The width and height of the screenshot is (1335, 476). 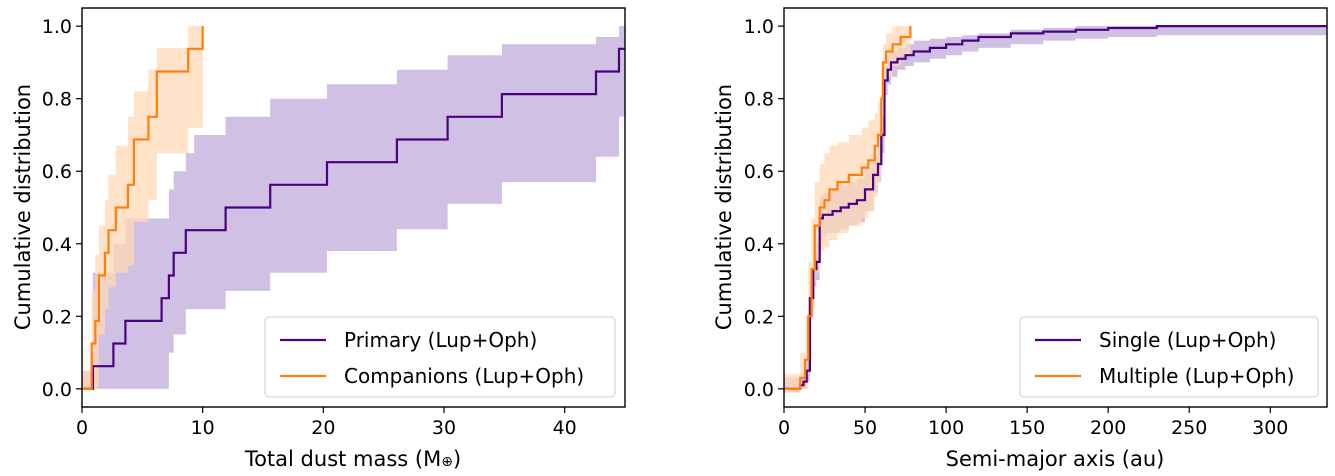 What do you see at coordinates (1108, 428) in the screenshot?
I see `x-tick-label: 200` at bounding box center [1108, 428].